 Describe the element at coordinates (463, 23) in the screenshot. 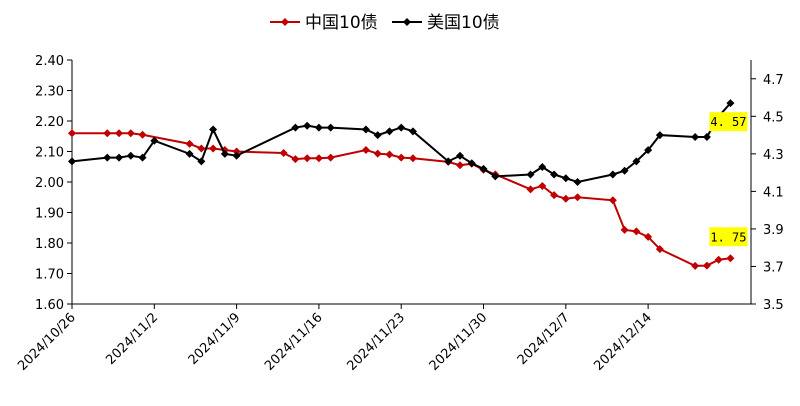

I see `legend-label: 美国10债` at that location.